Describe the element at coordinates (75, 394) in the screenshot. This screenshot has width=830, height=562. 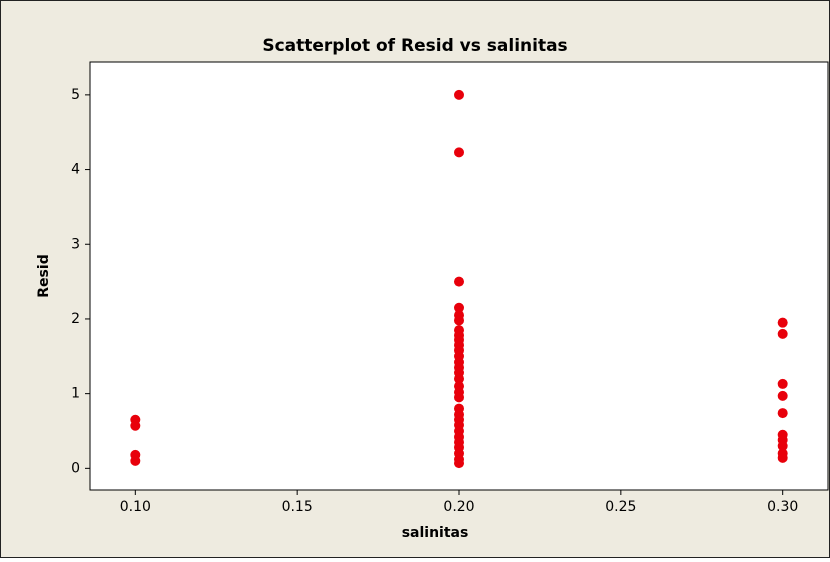
I see `y-tick-label: 1` at that location.